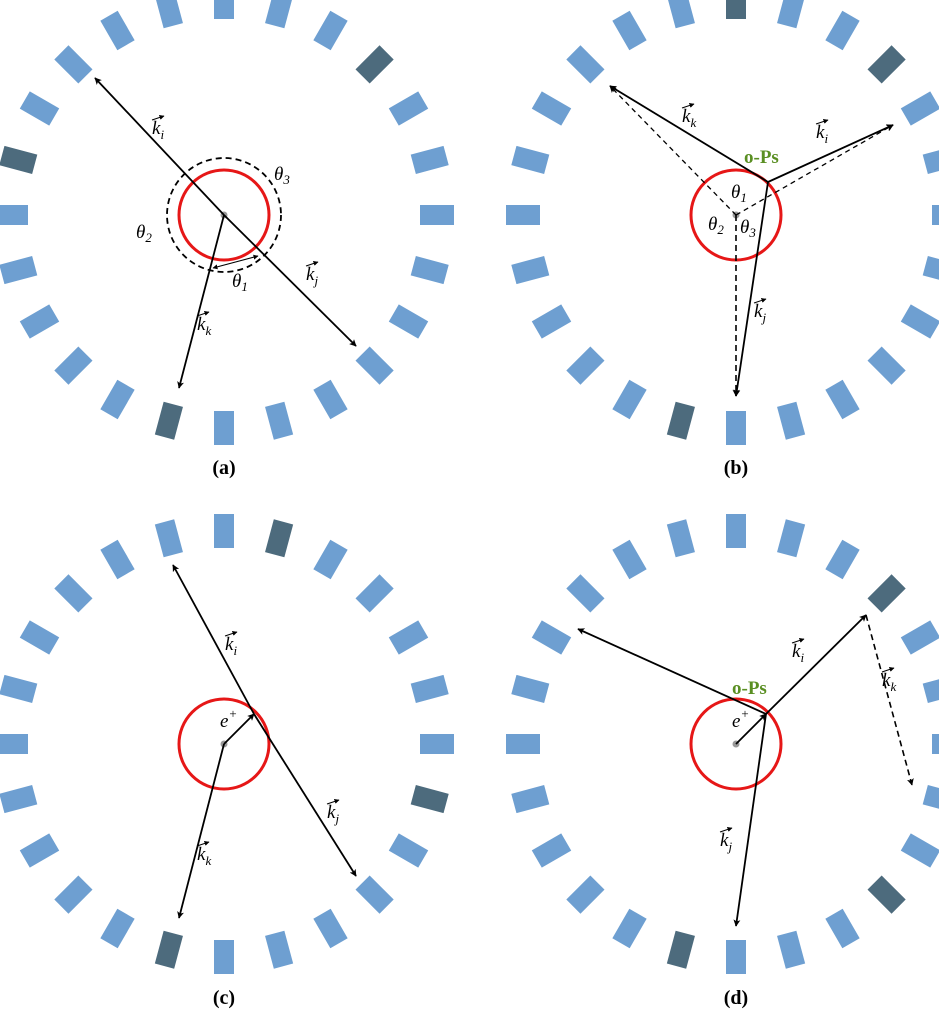 Image resolution: width=939 pixels, height=1016 pixels. Describe the element at coordinates (736, 998) in the screenshot. I see `caption-d: (d)` at that location.